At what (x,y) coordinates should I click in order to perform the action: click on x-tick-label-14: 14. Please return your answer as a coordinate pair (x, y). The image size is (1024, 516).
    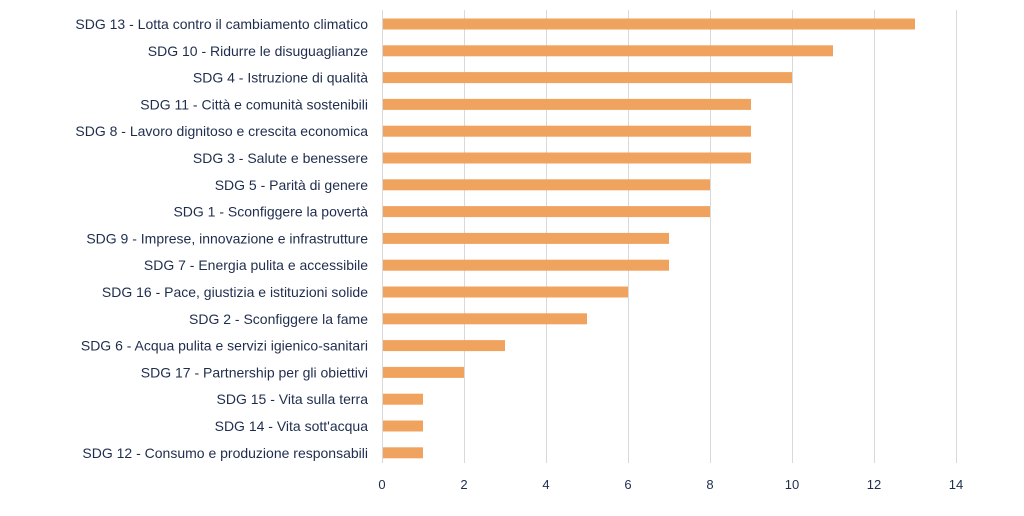
    Looking at the image, I should click on (956, 484).